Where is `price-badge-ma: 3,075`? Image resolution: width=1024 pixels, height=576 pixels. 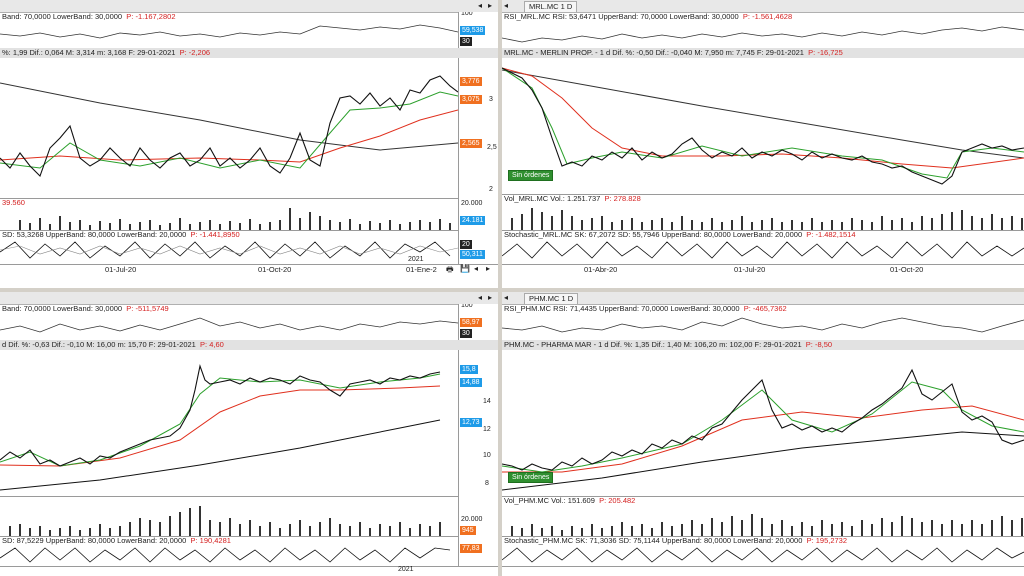
price-badge-ma: 3,075 is located at coordinates (471, 99).